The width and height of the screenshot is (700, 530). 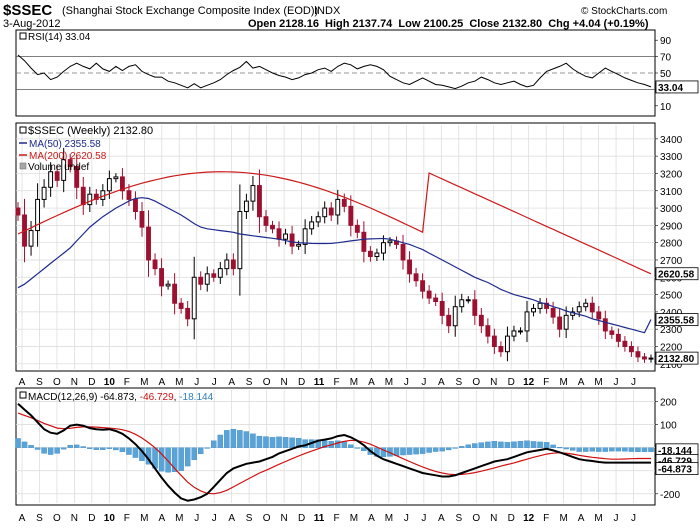 What do you see at coordinates (336, 518) in the screenshot?
I see `macd-xtick-label: F` at bounding box center [336, 518].